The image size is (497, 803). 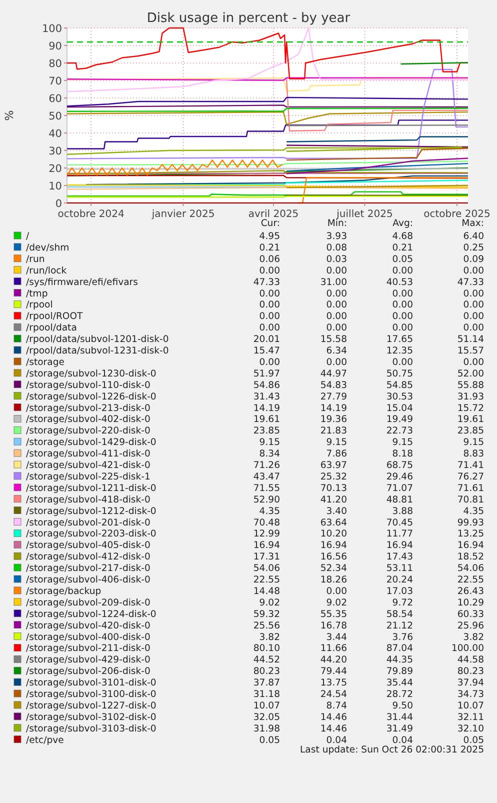 What do you see at coordinates (334, 431) in the screenshot?
I see `text: 21.83` at bounding box center [334, 431].